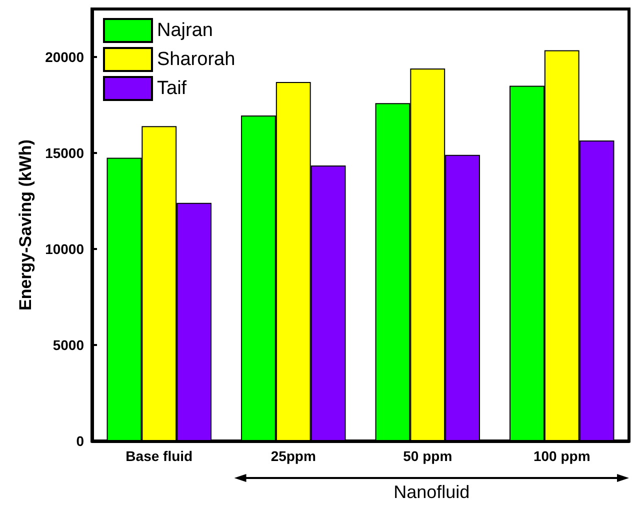 The width and height of the screenshot is (637, 506). What do you see at coordinates (185, 30) in the screenshot?
I see `legend-label: Najran` at bounding box center [185, 30].